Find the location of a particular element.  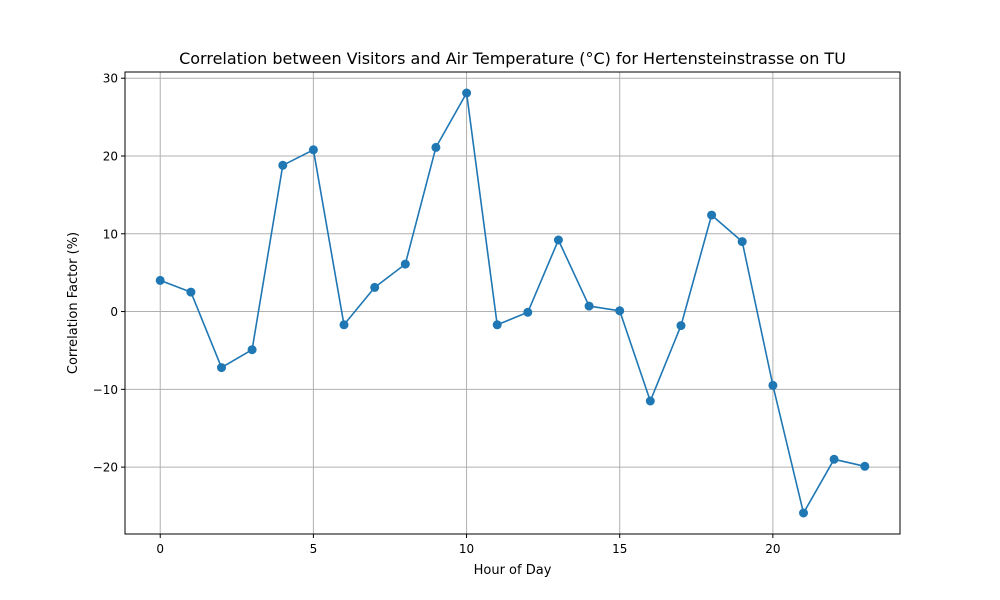

y-tick-label: 30 is located at coordinates (110, 79).